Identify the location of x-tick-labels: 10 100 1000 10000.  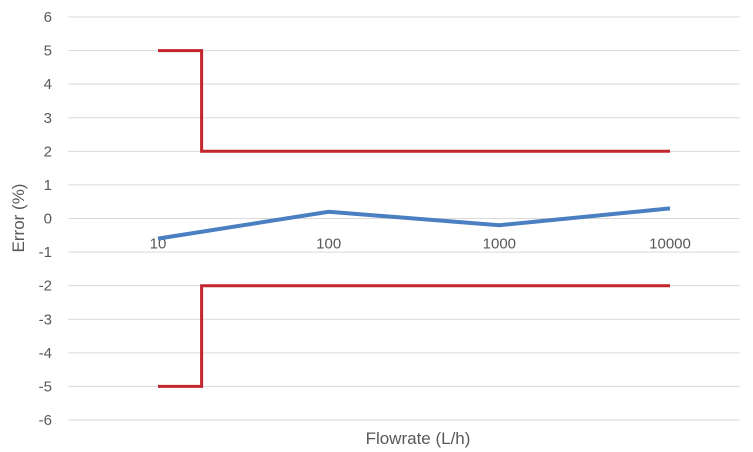
(420, 244).